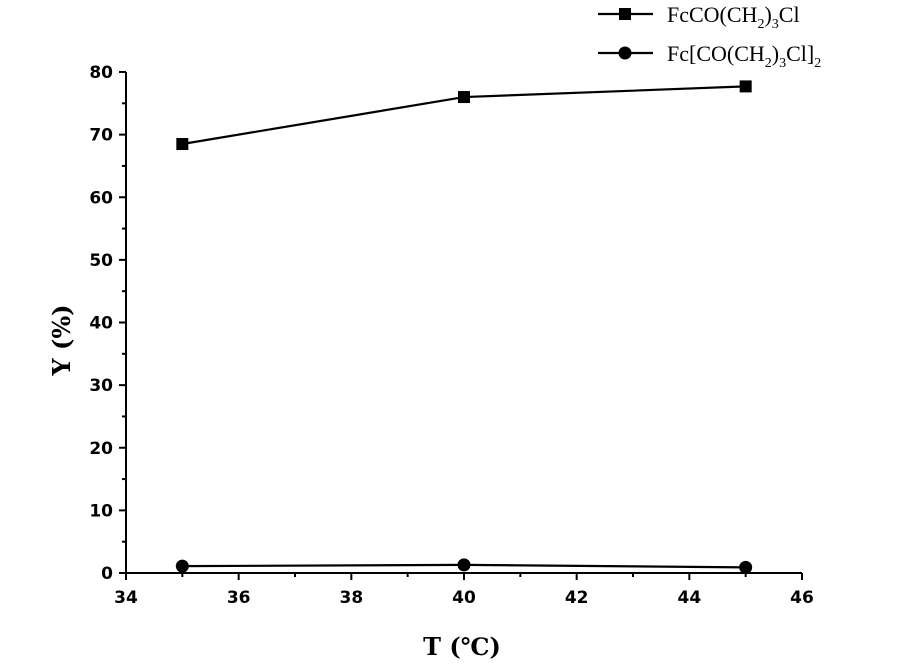  What do you see at coordinates (239, 598) in the screenshot?
I see `x-tick-label: 36` at bounding box center [239, 598].